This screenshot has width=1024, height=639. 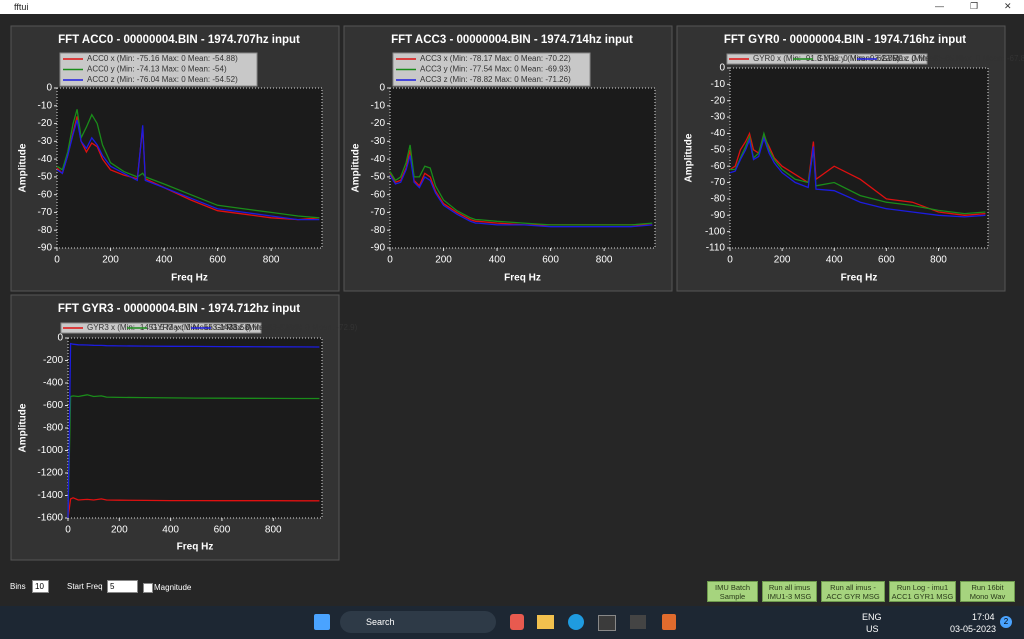 I want to click on maximize: ❐, so click(x=974, y=6).